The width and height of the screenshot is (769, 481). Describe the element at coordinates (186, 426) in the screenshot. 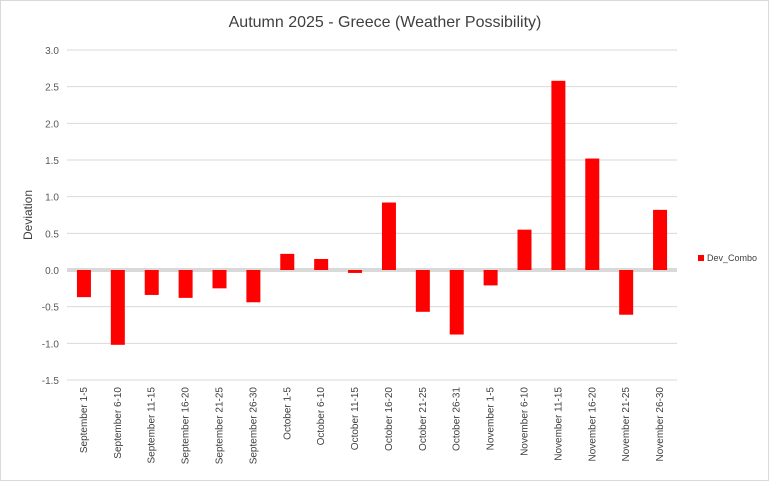

I see `x-tick-label: September 16-20` at that location.